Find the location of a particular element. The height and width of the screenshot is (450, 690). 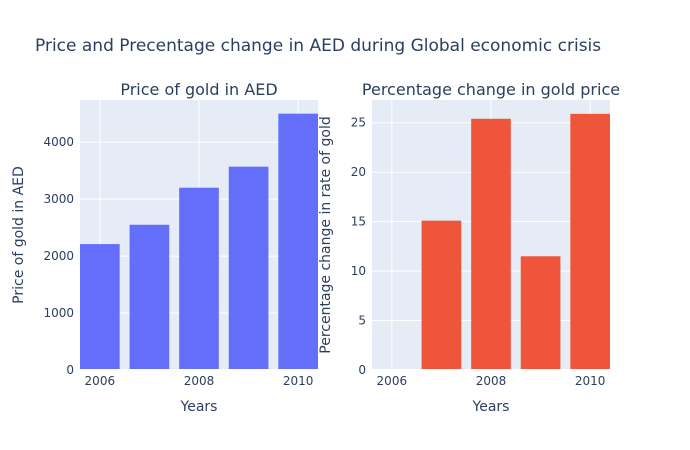

subplot-title: Price of gold in AED is located at coordinates (198, 89).